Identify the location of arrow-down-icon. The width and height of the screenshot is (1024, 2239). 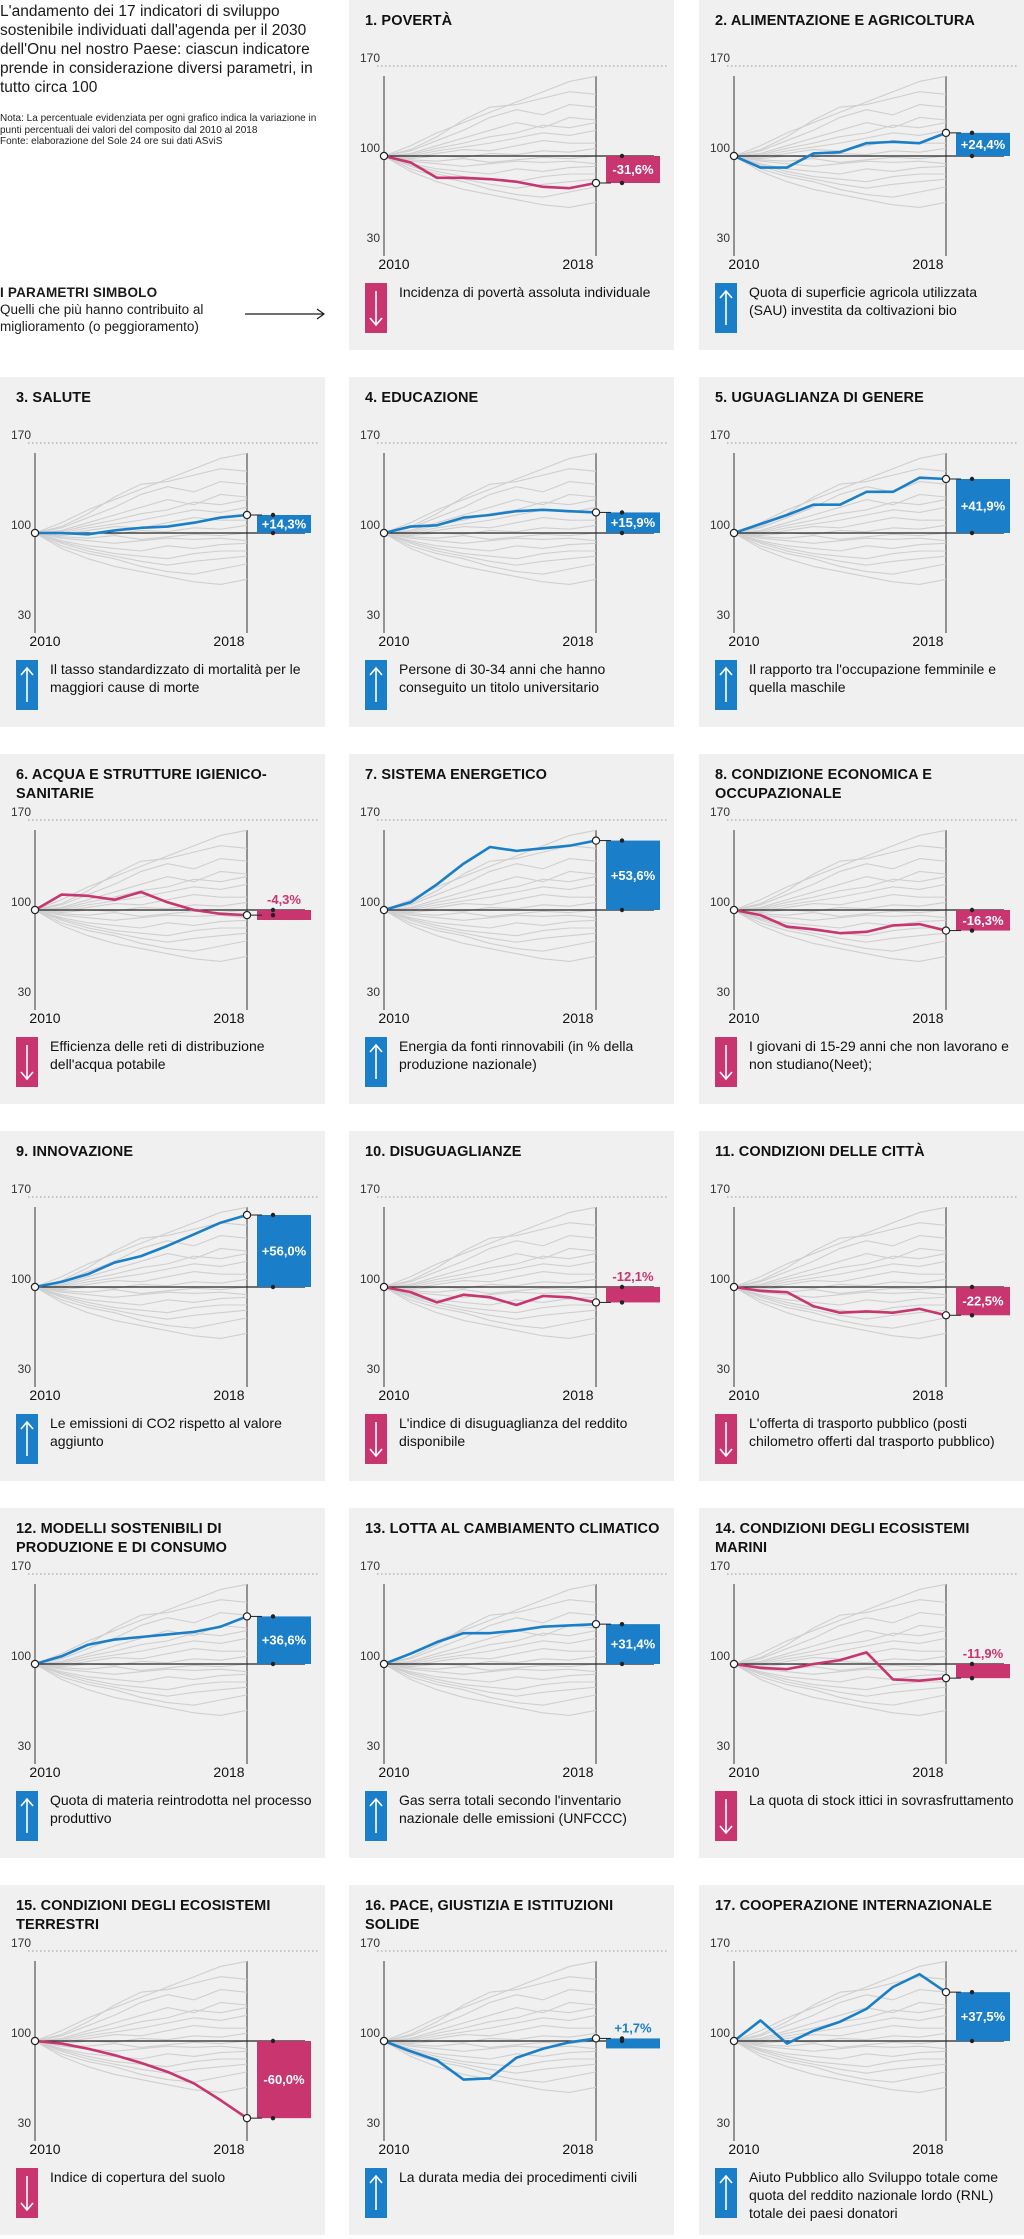
(726, 1062).